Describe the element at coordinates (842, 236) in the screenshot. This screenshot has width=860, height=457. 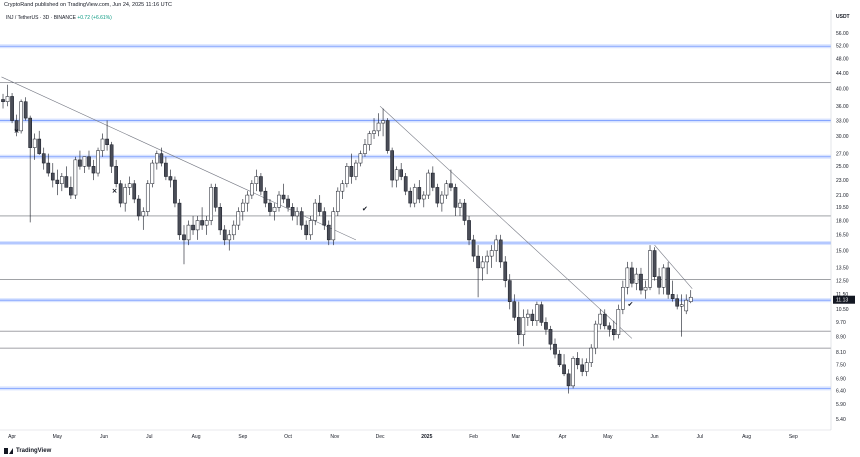
I see `y-tick-label: 16.50` at that location.